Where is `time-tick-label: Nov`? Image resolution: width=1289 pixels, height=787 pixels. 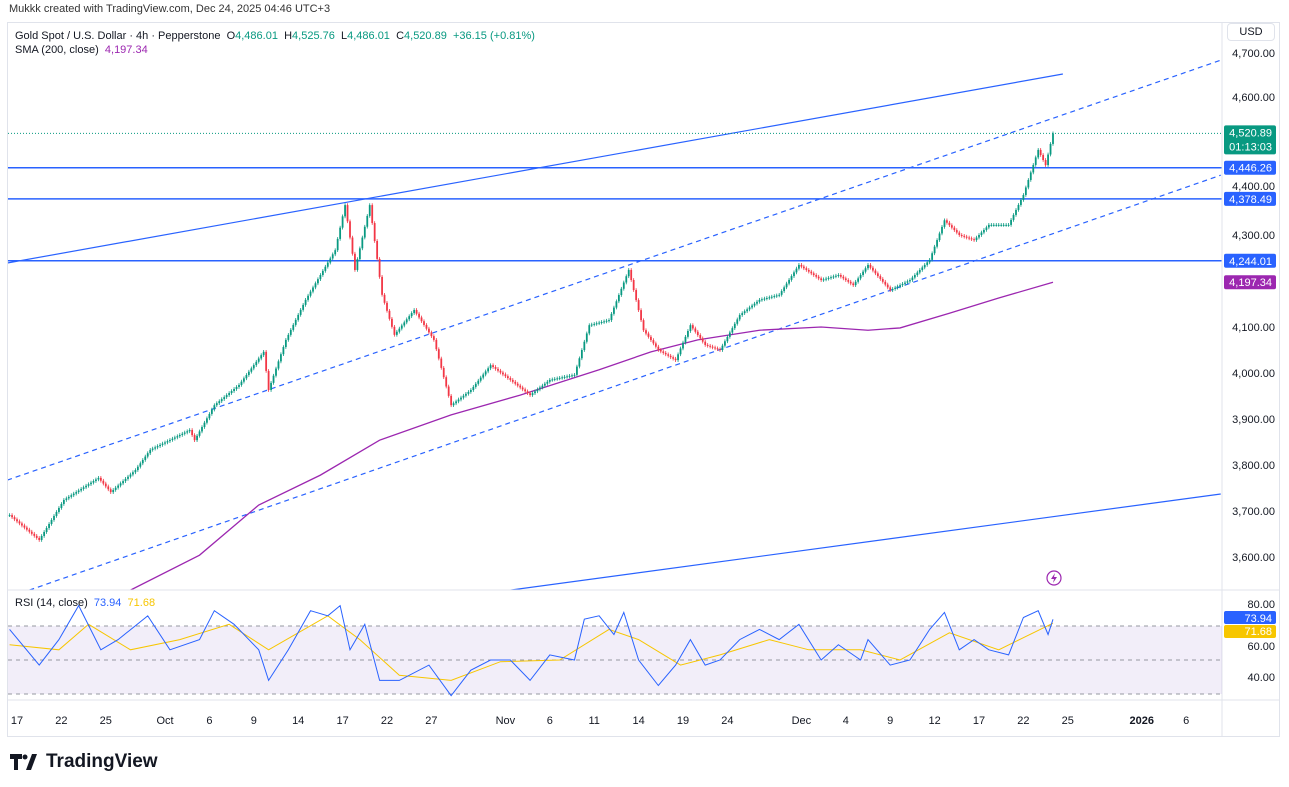 time-tick-label: Nov is located at coordinates (506, 721).